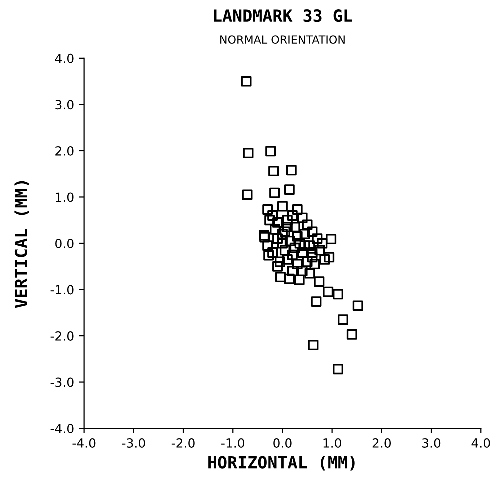 Image resolution: width=496 pixels, height=487 pixels. Describe the element at coordinates (481, 443) in the screenshot. I see `x-tick-label: 4.0` at that location.